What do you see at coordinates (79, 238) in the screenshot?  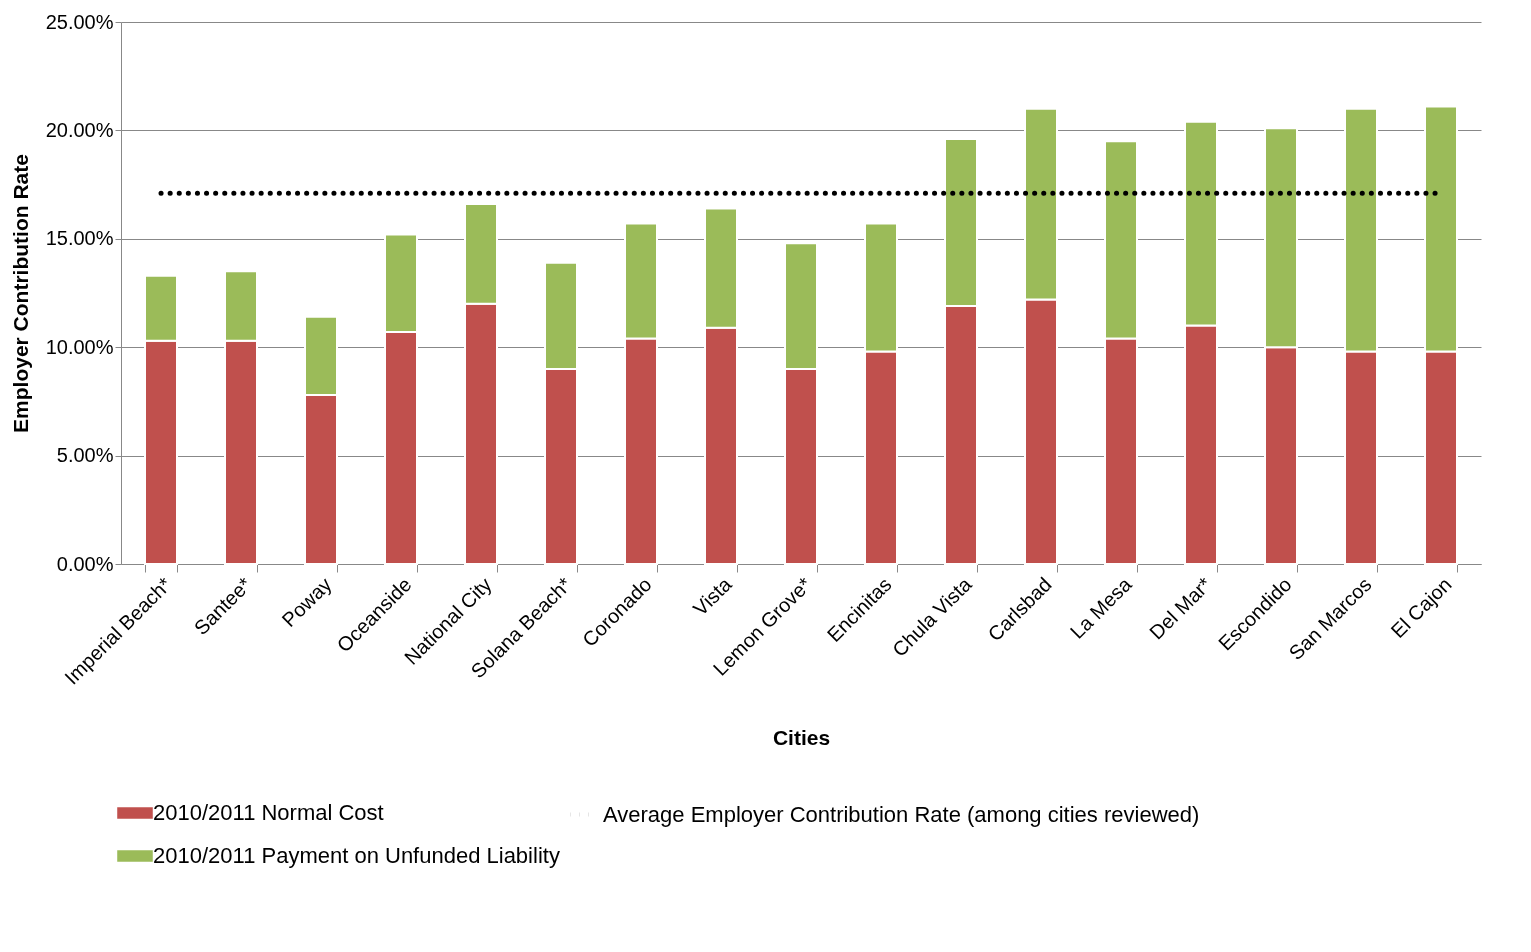 I see `y-tick-label: 15.00%` at bounding box center [79, 238].